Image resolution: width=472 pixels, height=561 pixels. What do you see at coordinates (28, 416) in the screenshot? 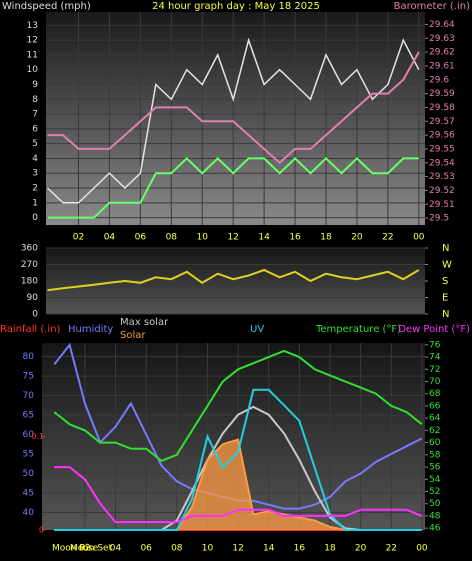
I see `y-tick-label: 65` at bounding box center [28, 416].